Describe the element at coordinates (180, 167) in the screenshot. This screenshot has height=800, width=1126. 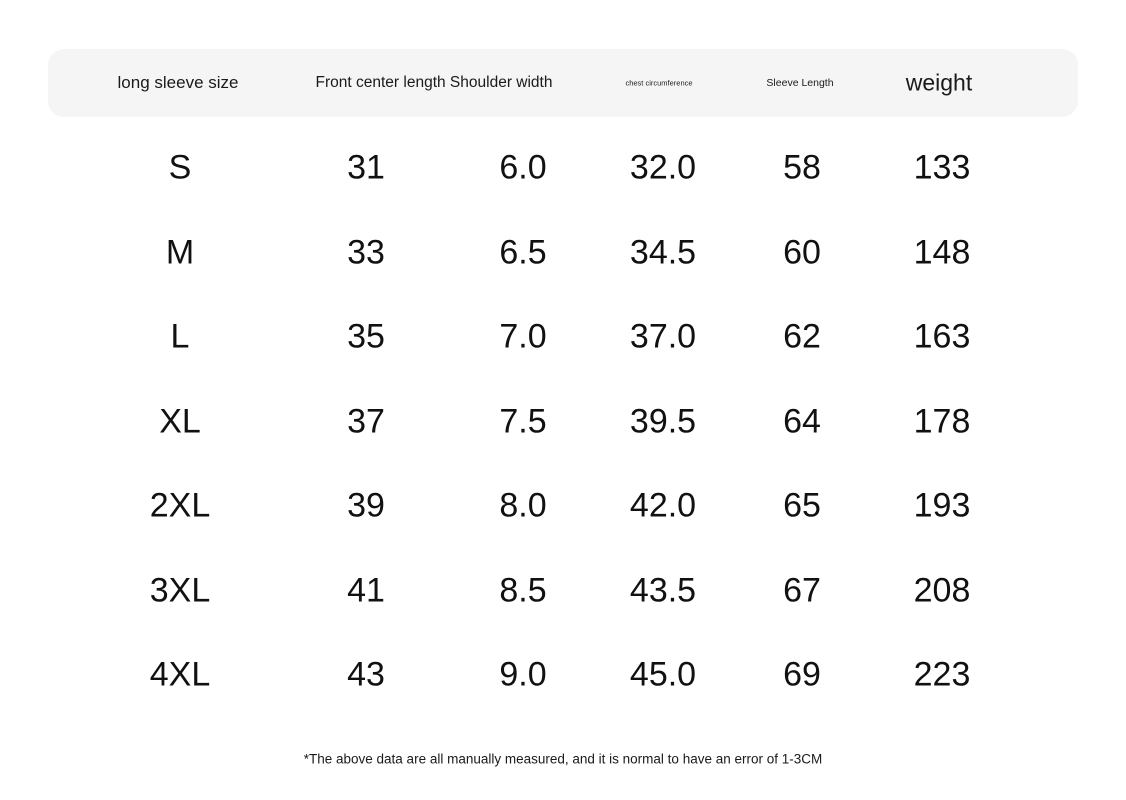
I see `cell-size: S` at that location.